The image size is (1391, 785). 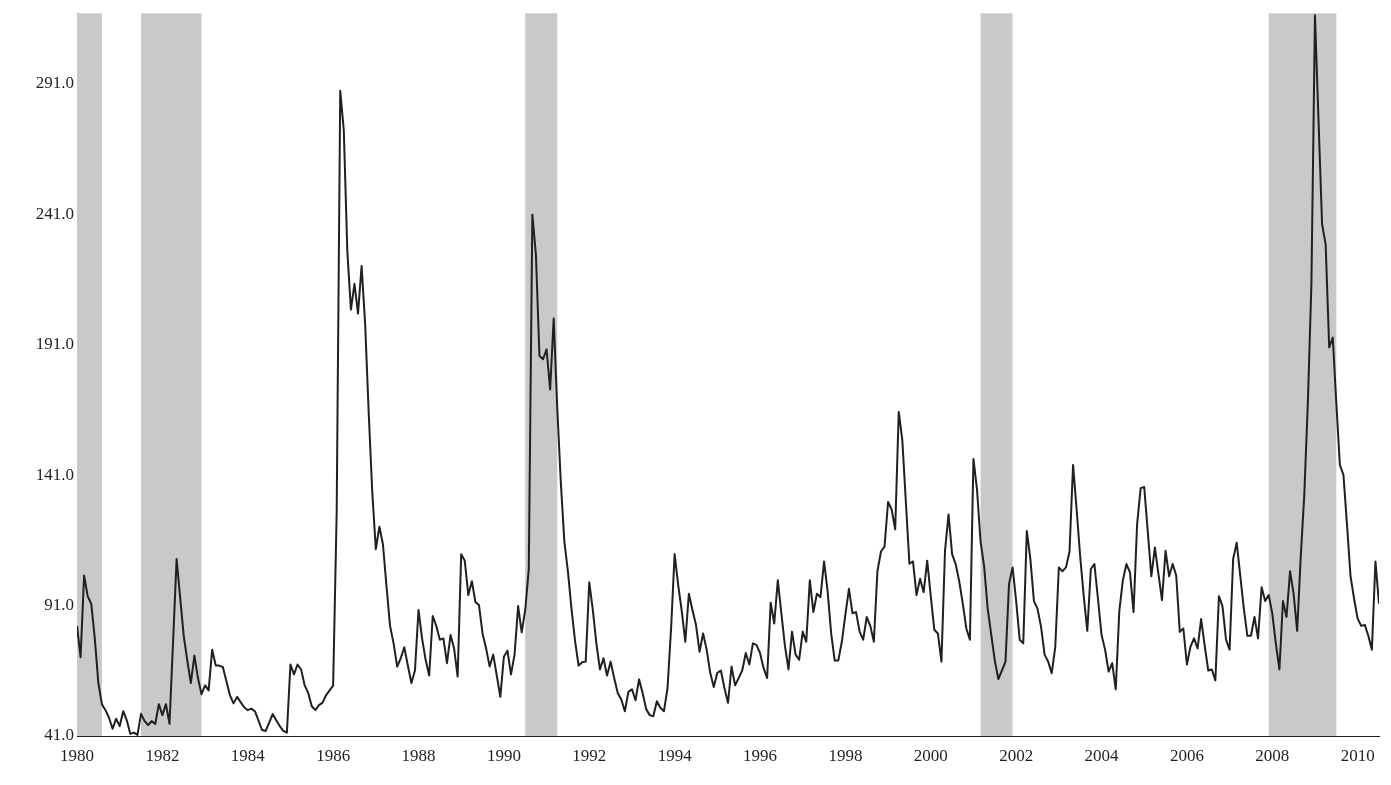 I want to click on y-tick-label: 191.0, so click(x=54, y=344).